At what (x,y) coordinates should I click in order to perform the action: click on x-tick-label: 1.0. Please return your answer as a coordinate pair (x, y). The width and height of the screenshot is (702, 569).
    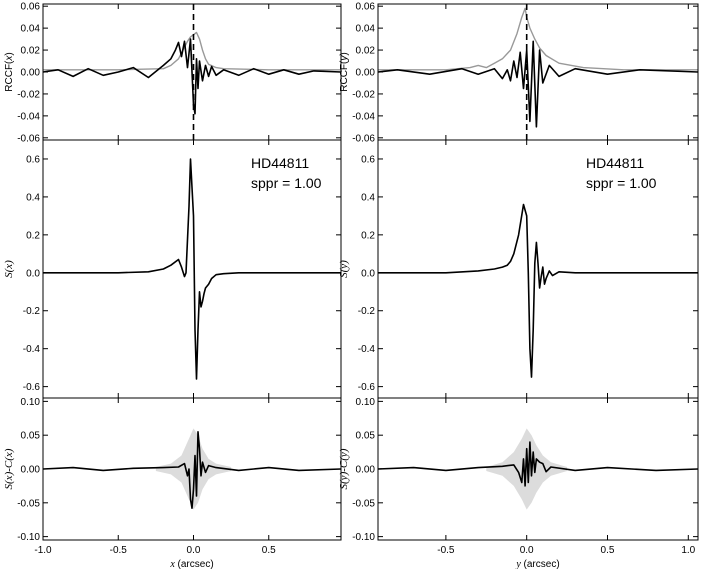
    Looking at the image, I should click on (688, 550).